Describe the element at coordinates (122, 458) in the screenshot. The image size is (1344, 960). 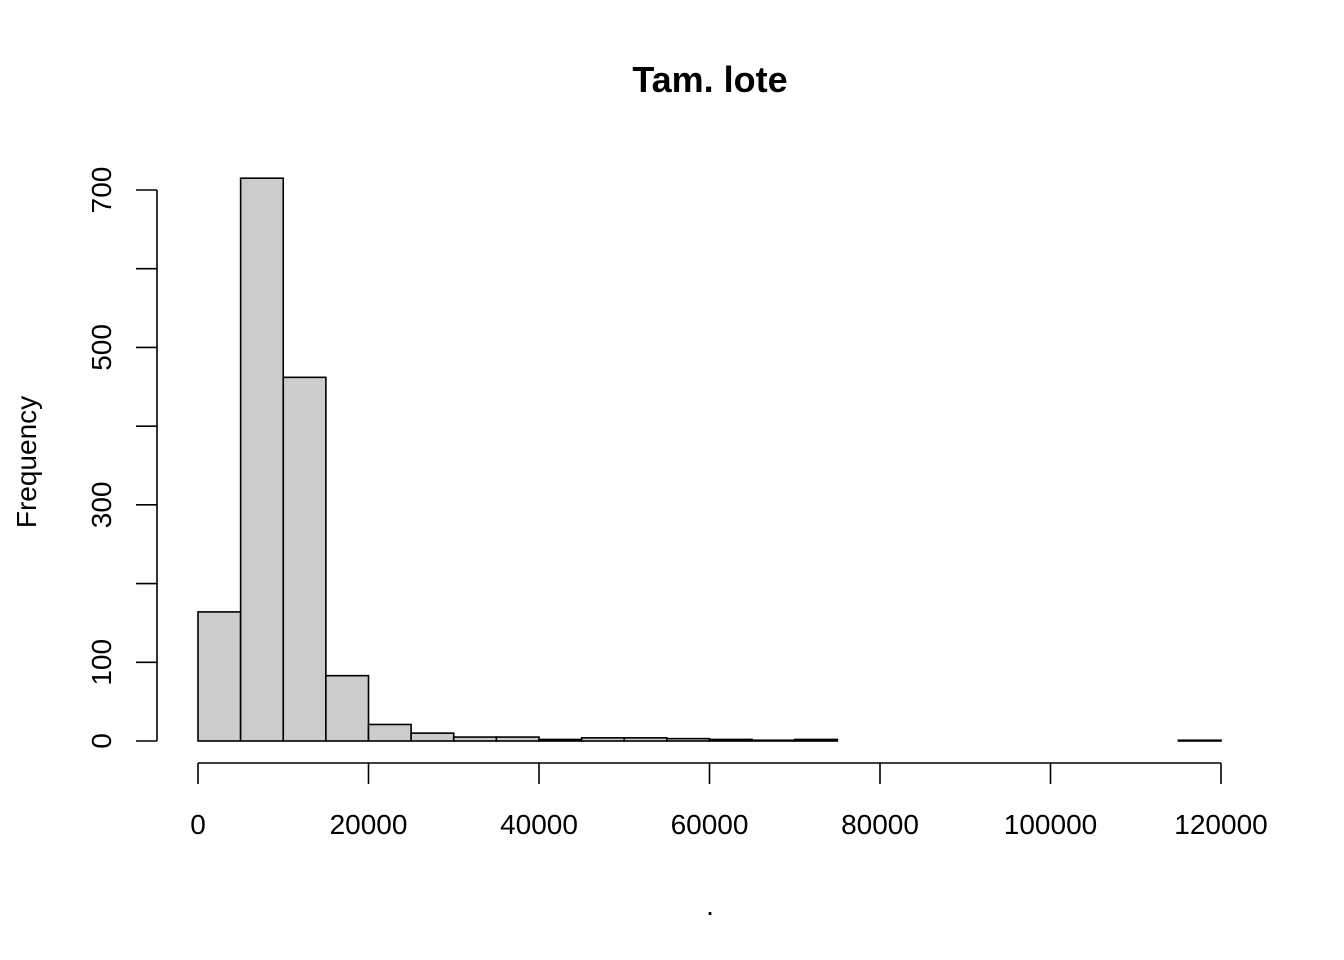
I see `y-axis: 0 100 300 500 700` at that location.